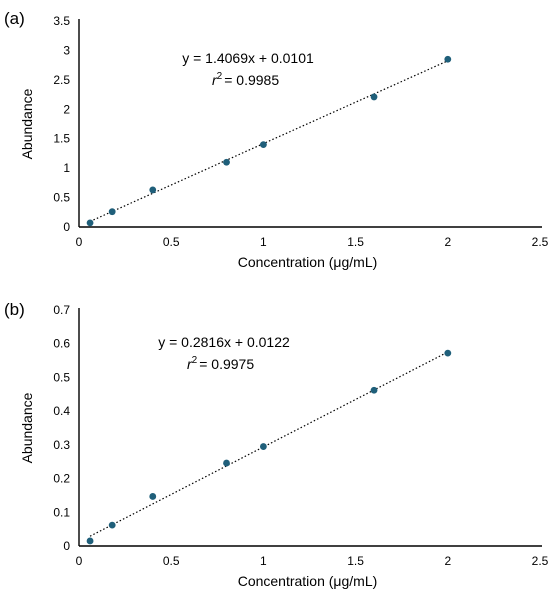 The height and width of the screenshot is (596, 550). What do you see at coordinates (66, 109) in the screenshot?
I see `y-tick-label: 2` at bounding box center [66, 109].